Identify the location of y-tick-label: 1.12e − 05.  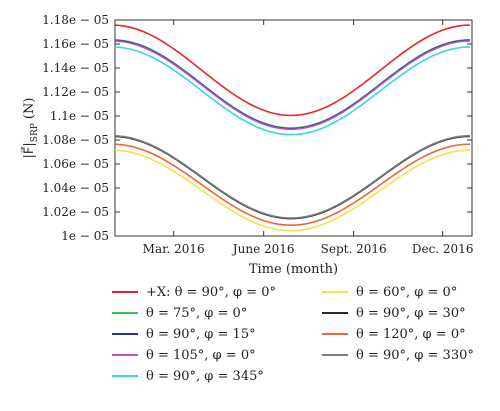
(75, 92).